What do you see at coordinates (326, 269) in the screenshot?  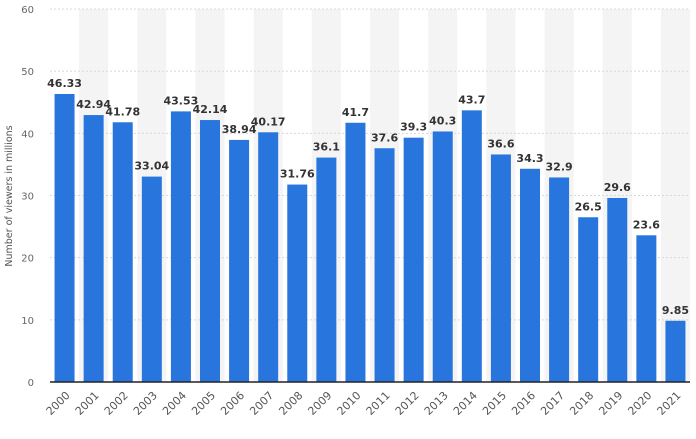 I see `bar-2009` at bounding box center [326, 269].